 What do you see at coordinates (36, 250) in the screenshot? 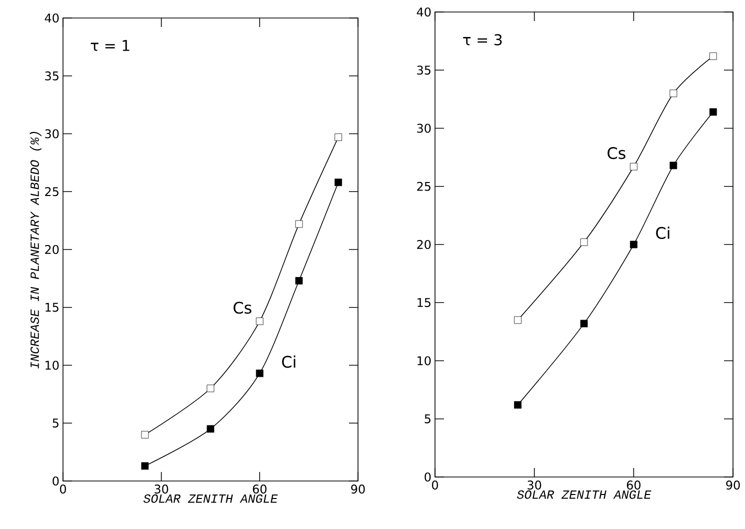
I see `y-axis-title: INCREASE IN PLANETARY ALBEDO (%)` at bounding box center [36, 250].